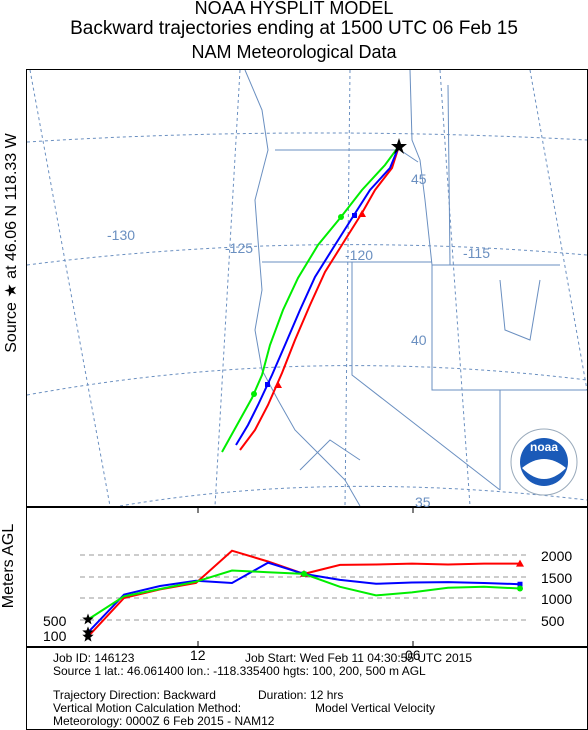 The height and width of the screenshot is (730, 588). What do you see at coordinates (239, 248) in the screenshot?
I see `lon-label-125: -125` at bounding box center [239, 248].